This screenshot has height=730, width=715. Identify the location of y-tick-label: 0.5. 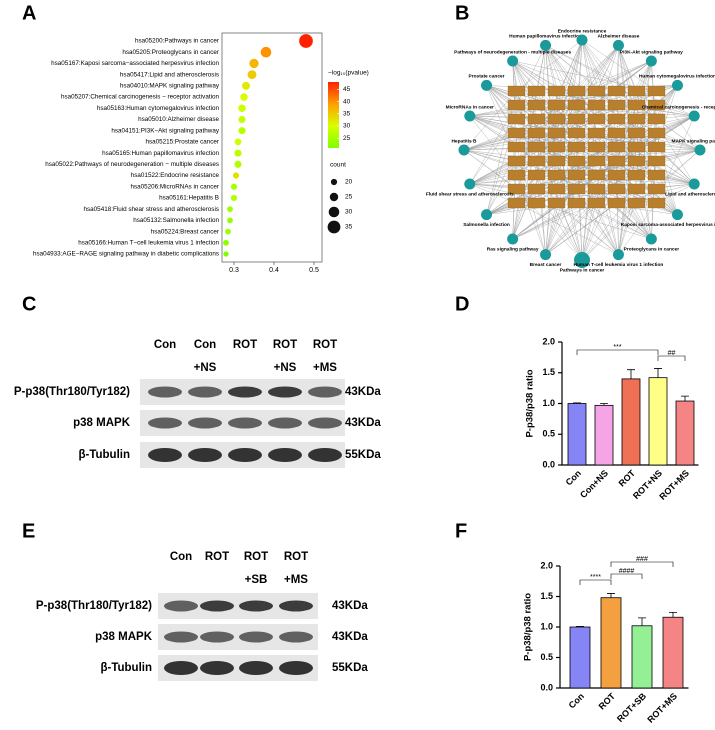
(548, 434).